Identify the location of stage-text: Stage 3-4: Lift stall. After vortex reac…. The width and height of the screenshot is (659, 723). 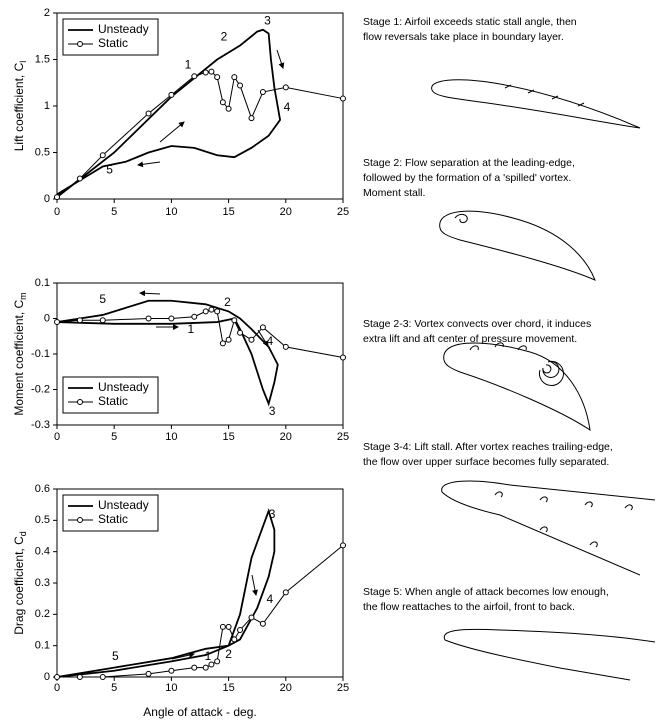
(488, 447).